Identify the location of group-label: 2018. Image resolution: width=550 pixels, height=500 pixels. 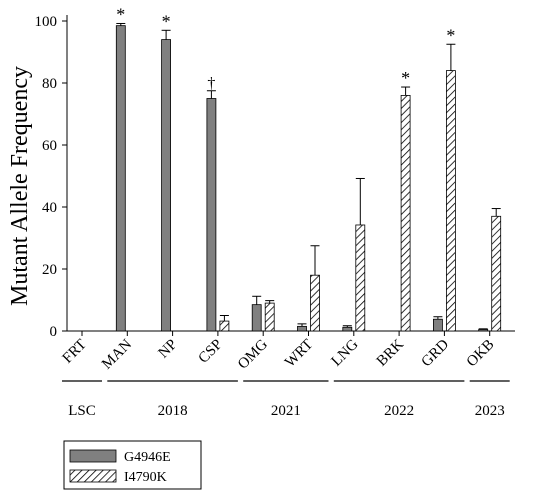
(173, 411).